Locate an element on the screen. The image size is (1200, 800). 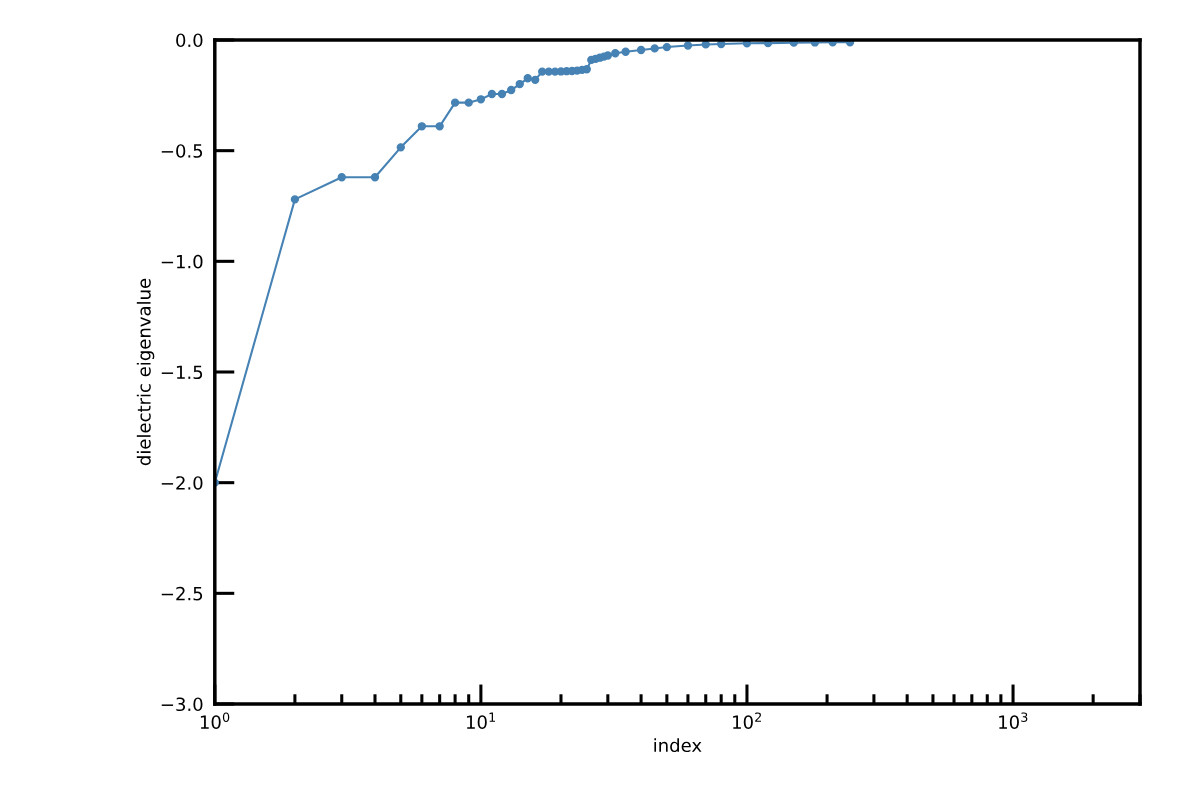
y-tick-label: 0.0 is located at coordinates (189, 40).